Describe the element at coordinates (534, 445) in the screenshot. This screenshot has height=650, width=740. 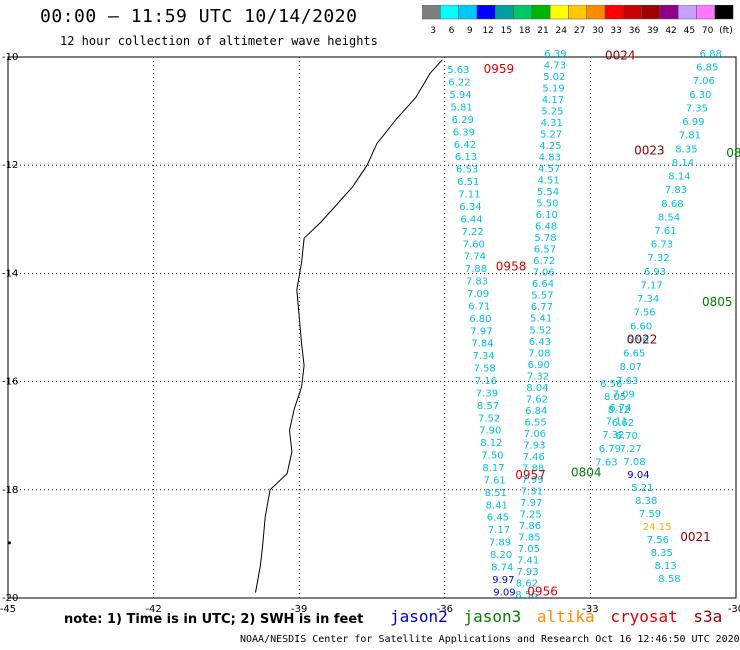
I see `wave-height-label: 7.93` at that location.